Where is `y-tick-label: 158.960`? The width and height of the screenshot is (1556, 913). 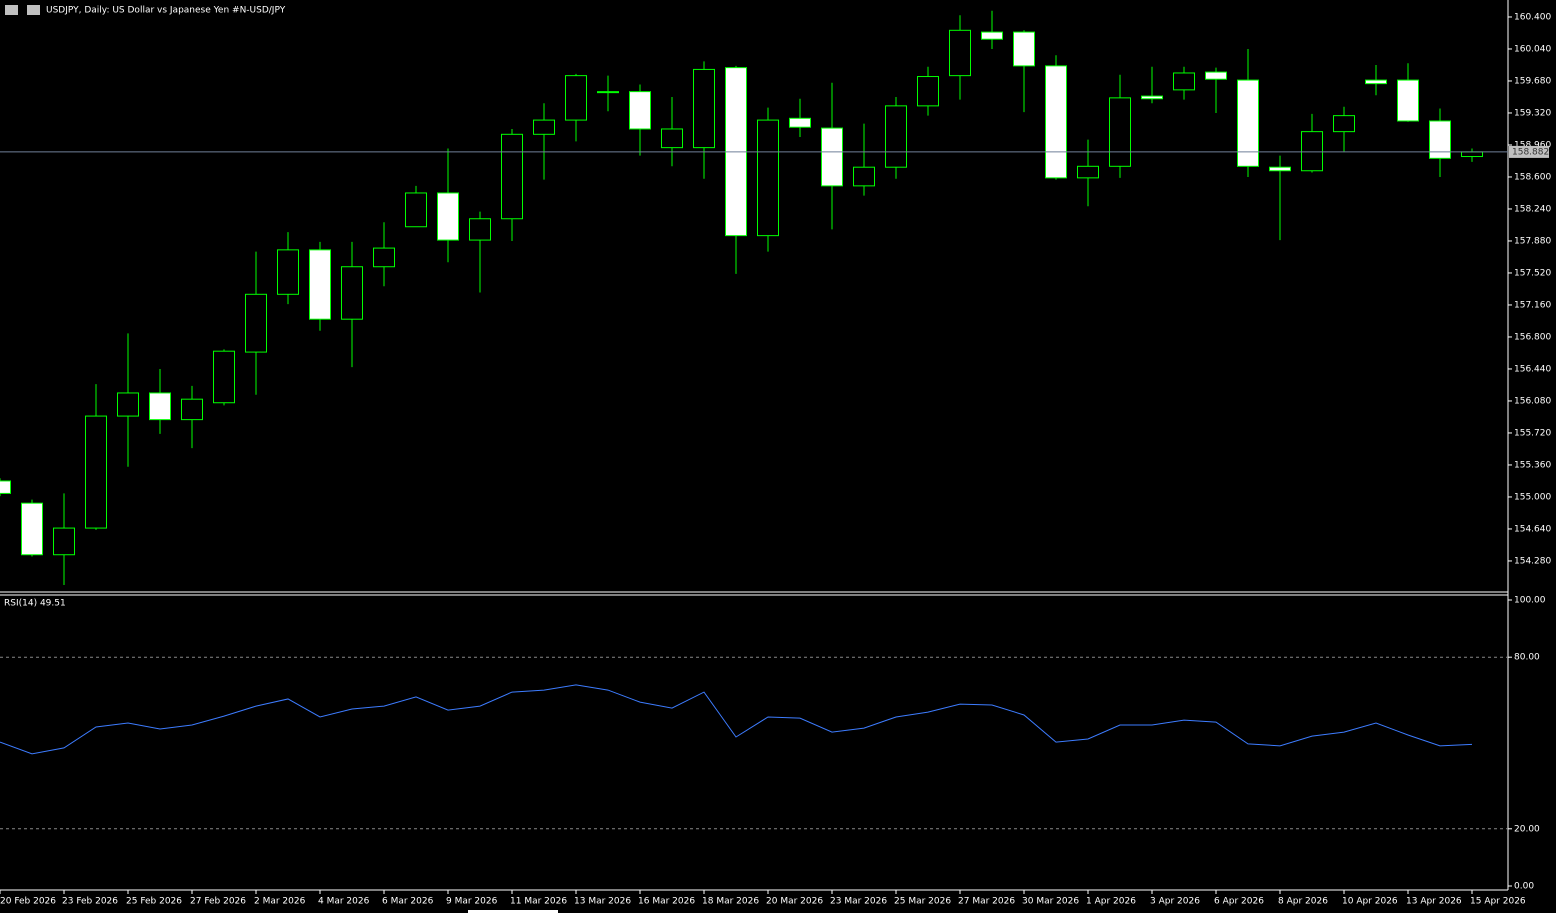 y-tick-label: 158.960 is located at coordinates (1532, 145).